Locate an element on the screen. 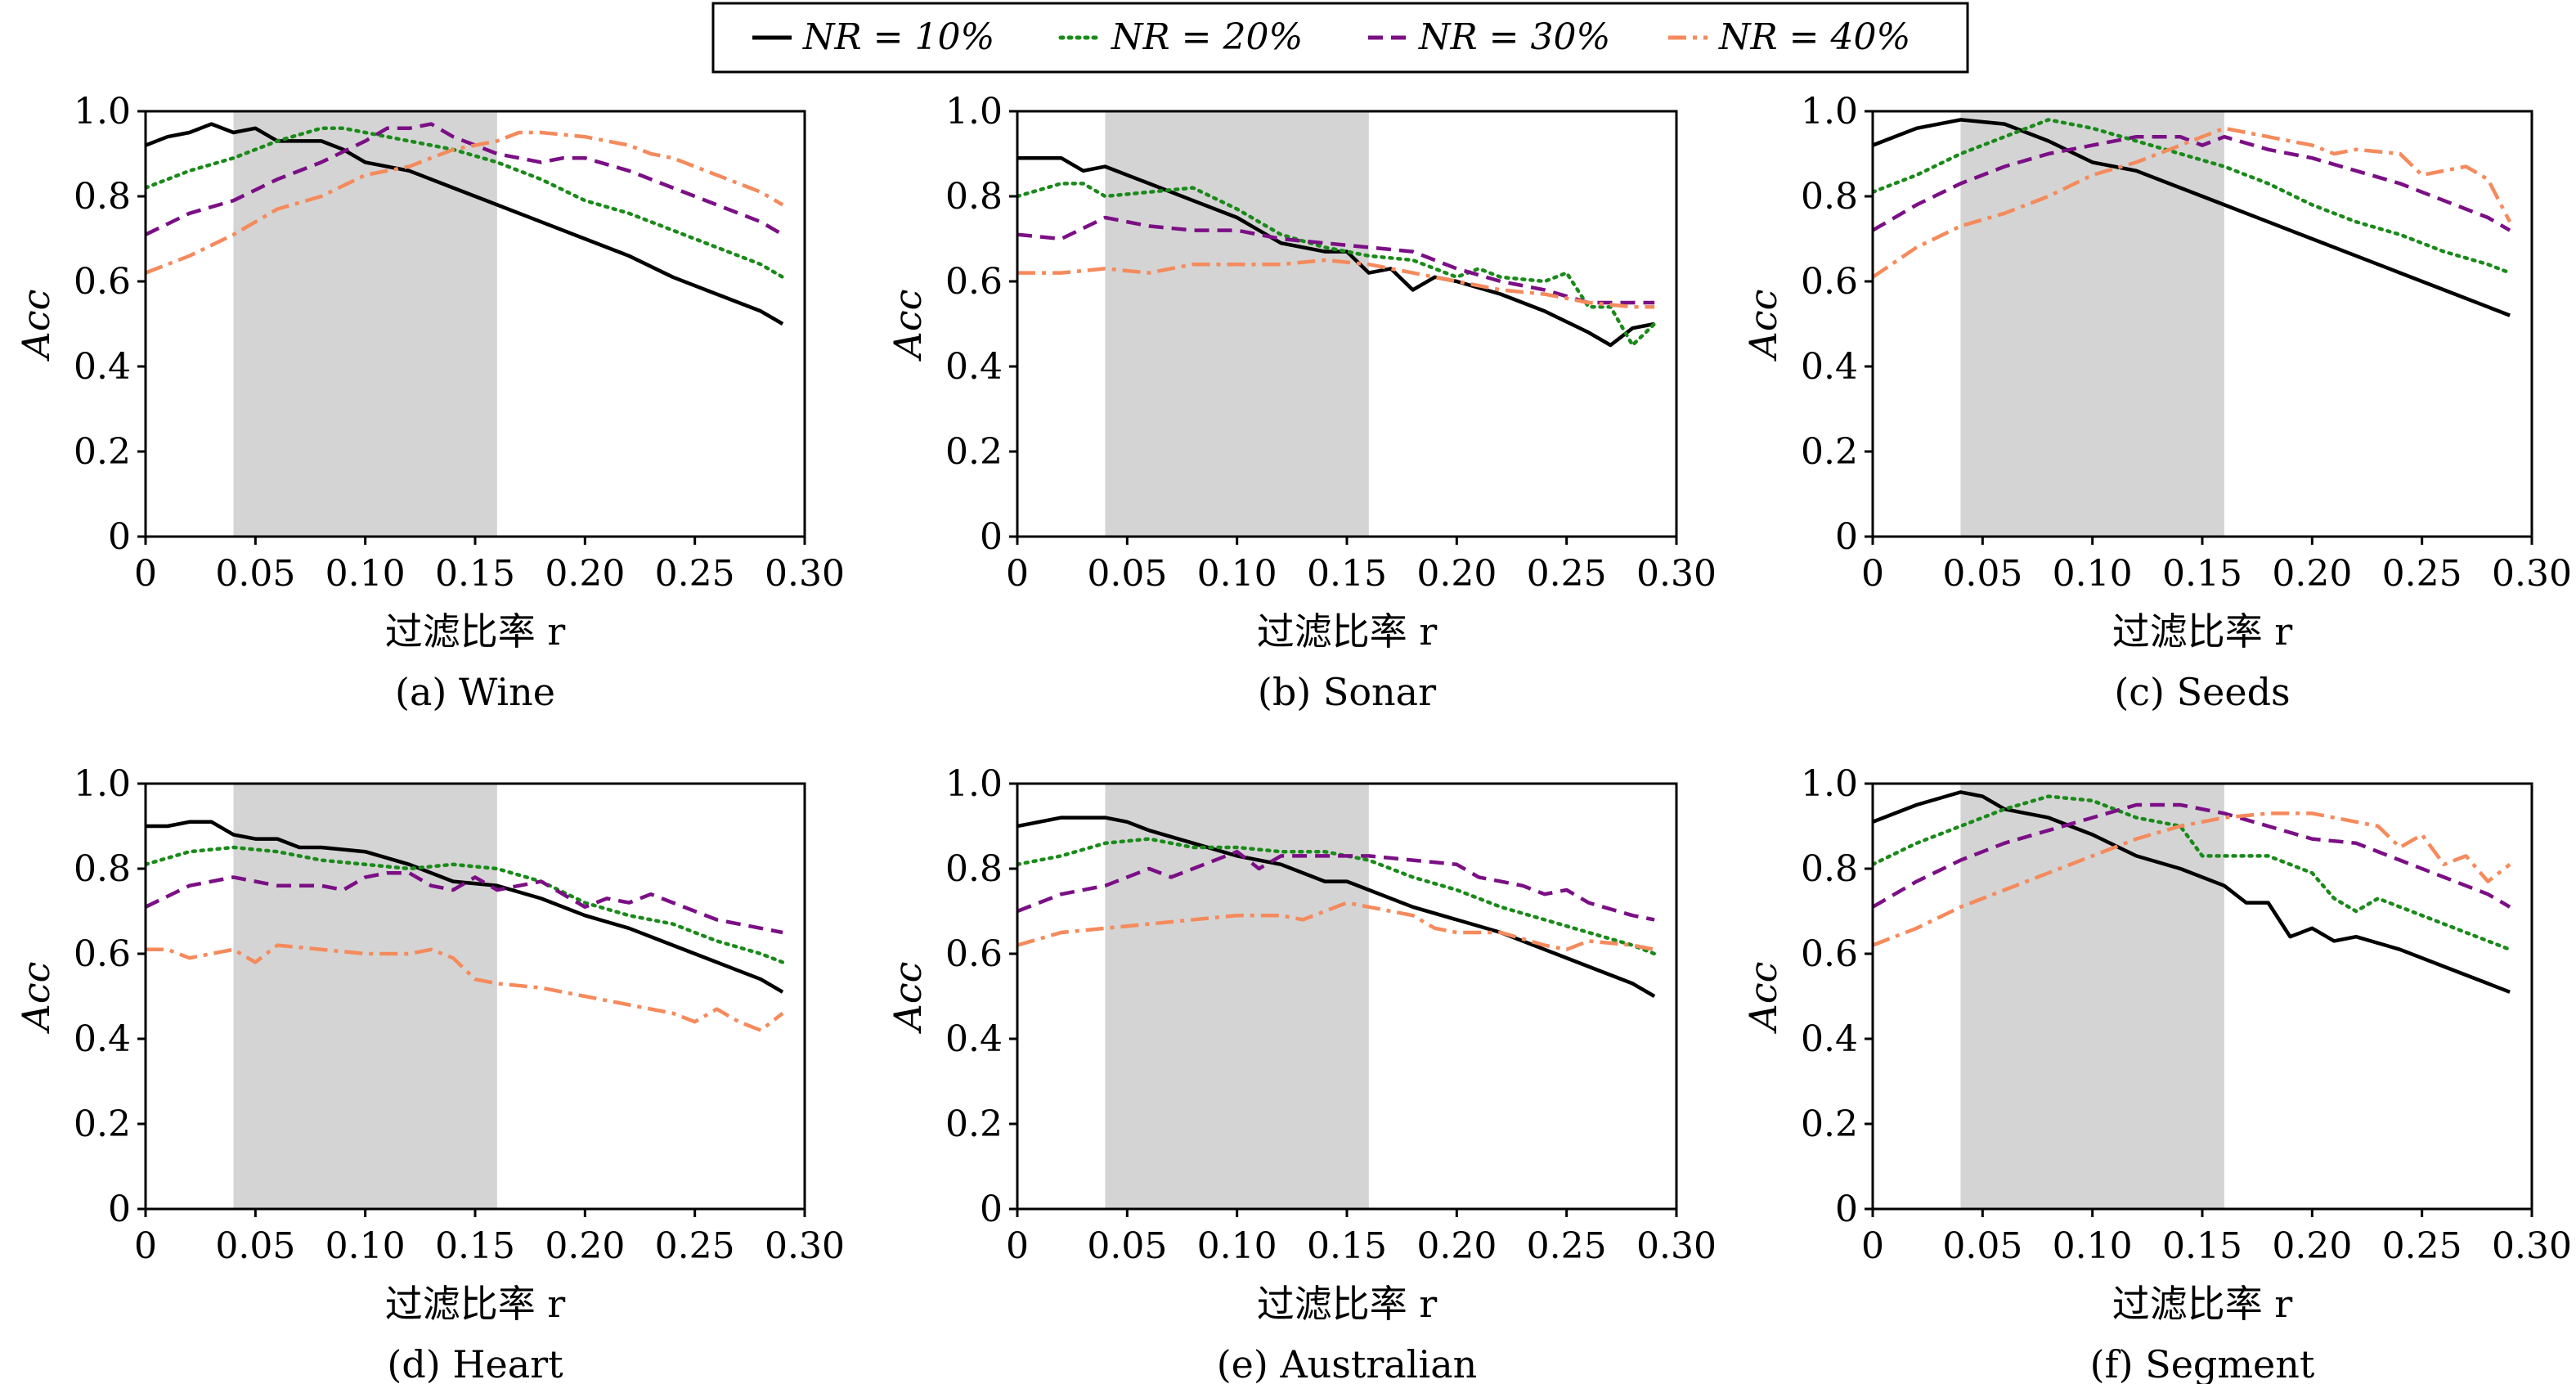  chart-caption: (d) Heart is located at coordinates (475, 1363).